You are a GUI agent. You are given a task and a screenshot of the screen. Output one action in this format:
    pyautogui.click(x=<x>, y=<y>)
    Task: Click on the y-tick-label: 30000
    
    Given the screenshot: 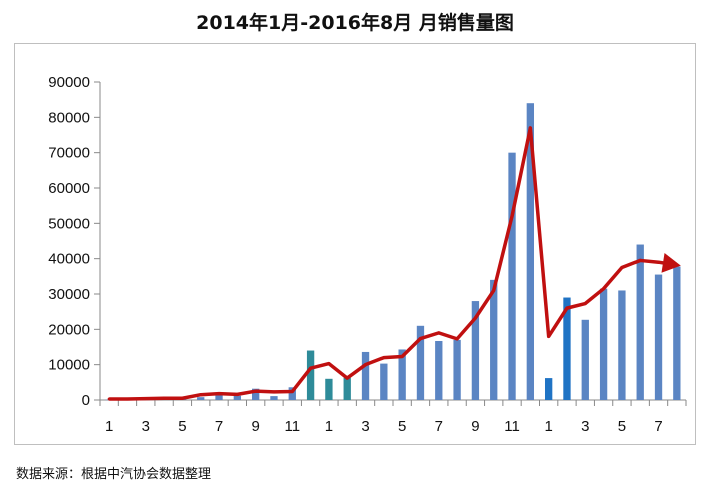 What is the action you would take?
    pyautogui.click(x=69, y=294)
    